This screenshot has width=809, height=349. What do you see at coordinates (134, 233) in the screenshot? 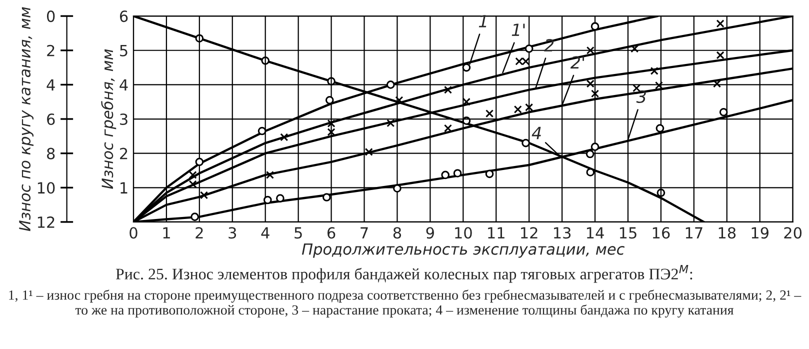
I see `x-tick-label: 0` at bounding box center [134, 233].